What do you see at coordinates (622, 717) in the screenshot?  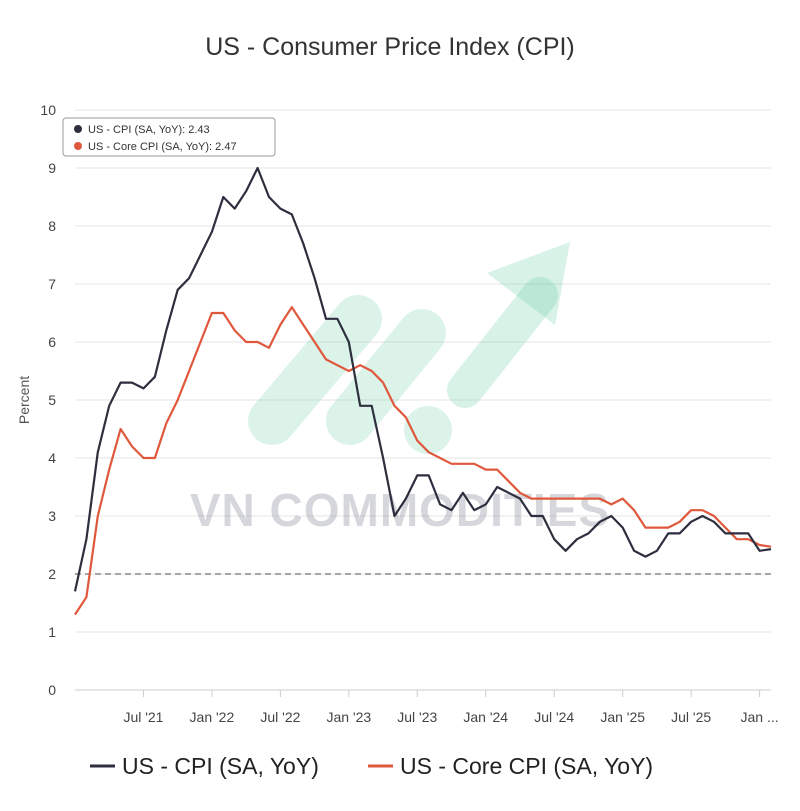 I see `x-tick-label: Jan '25` at bounding box center [622, 717].